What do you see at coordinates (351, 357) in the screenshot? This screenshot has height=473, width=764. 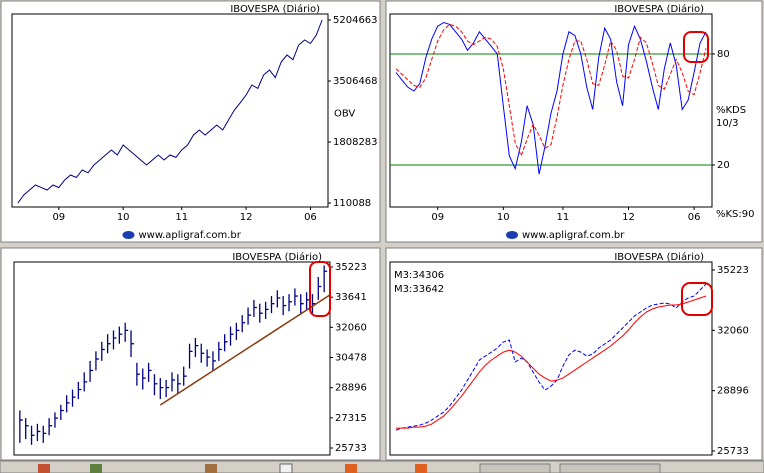 I see `y-tick-label: 30478` at bounding box center [351, 357].